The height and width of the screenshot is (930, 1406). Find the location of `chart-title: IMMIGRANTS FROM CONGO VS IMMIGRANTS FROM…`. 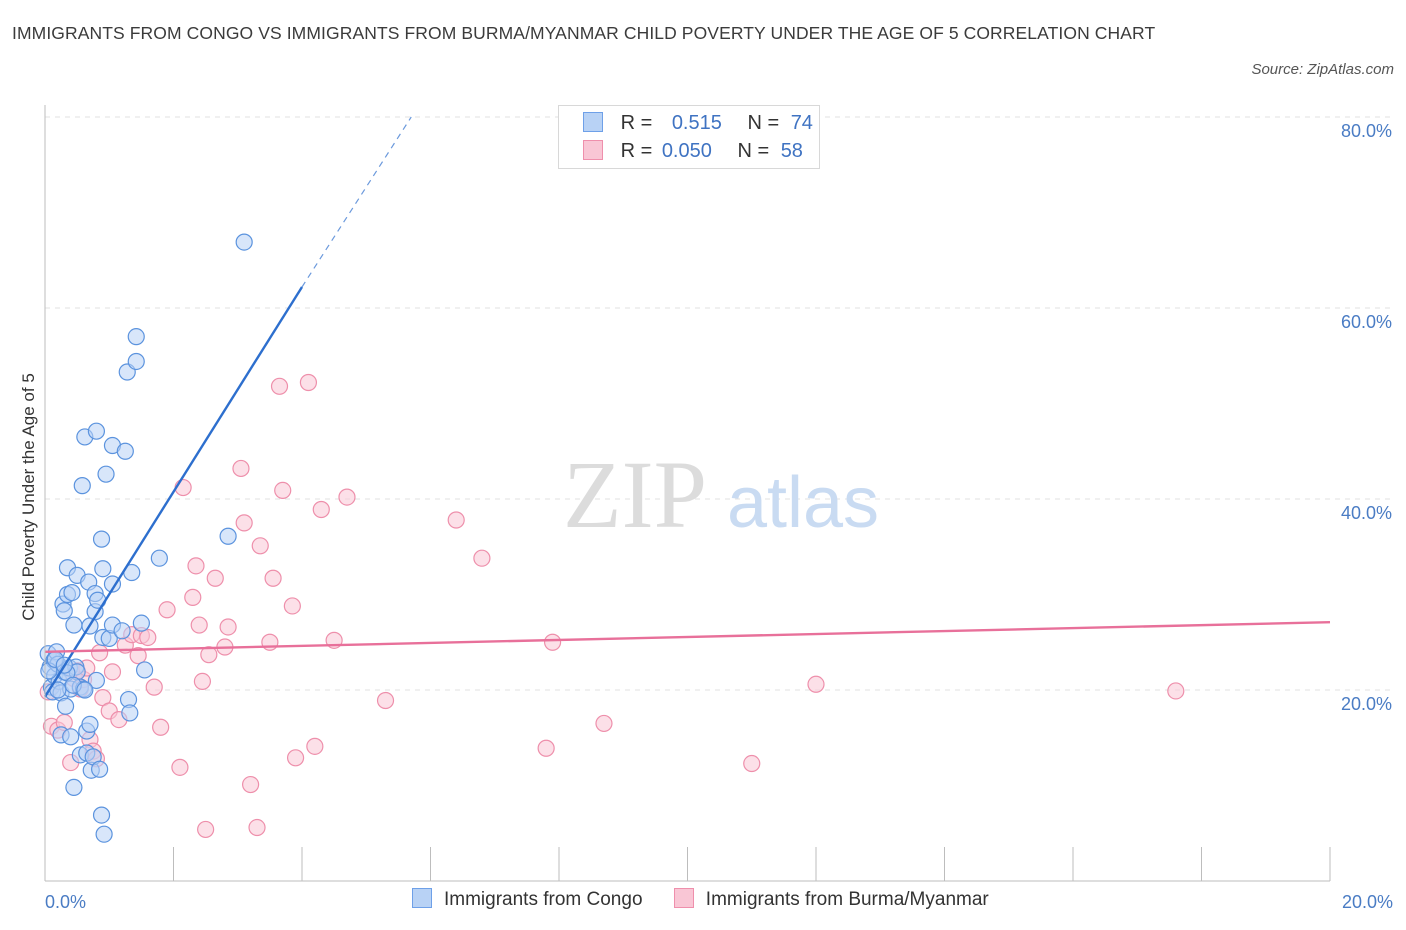

chart-title: IMMIGRANTS FROM CONGO VS IMMIGRANTS FROM… is located at coordinates (584, 33).